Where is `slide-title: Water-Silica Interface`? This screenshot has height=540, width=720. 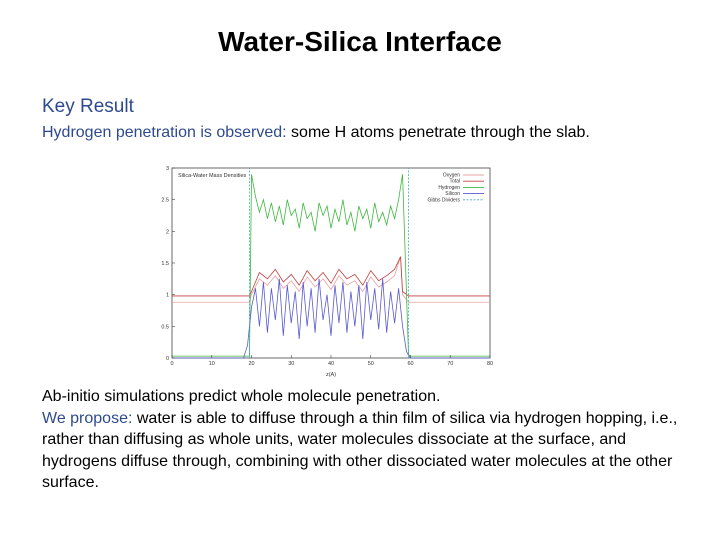
slide-title: Water-Silica Interface is located at coordinates (360, 41).